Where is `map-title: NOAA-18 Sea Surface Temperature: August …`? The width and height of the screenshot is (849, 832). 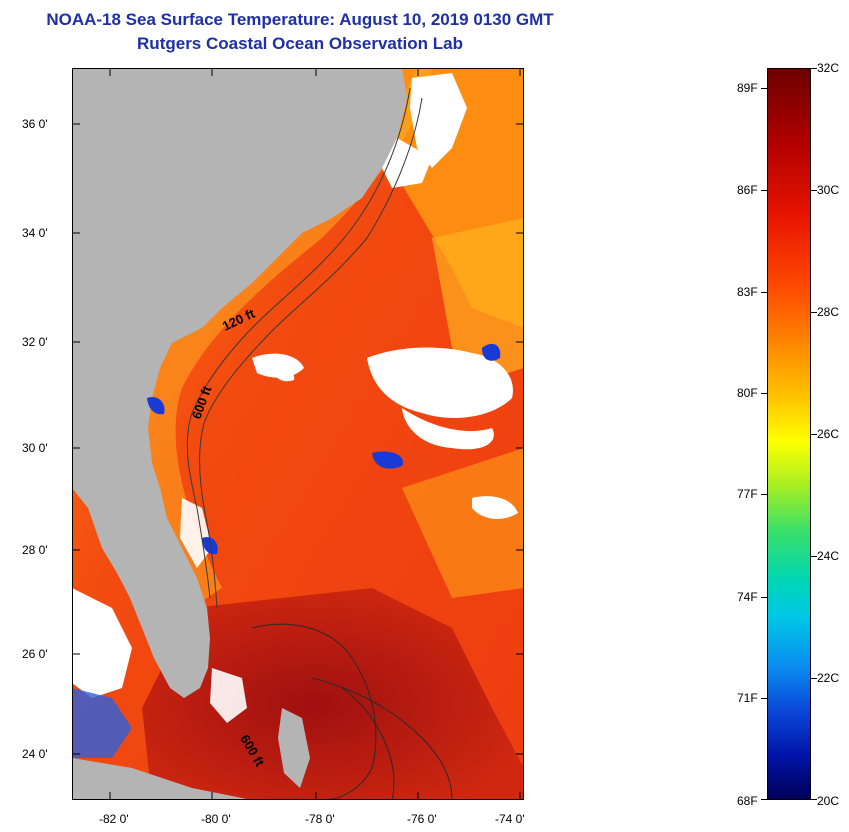
map-title: NOAA-18 Sea Surface Temperature: August … is located at coordinates (300, 19).